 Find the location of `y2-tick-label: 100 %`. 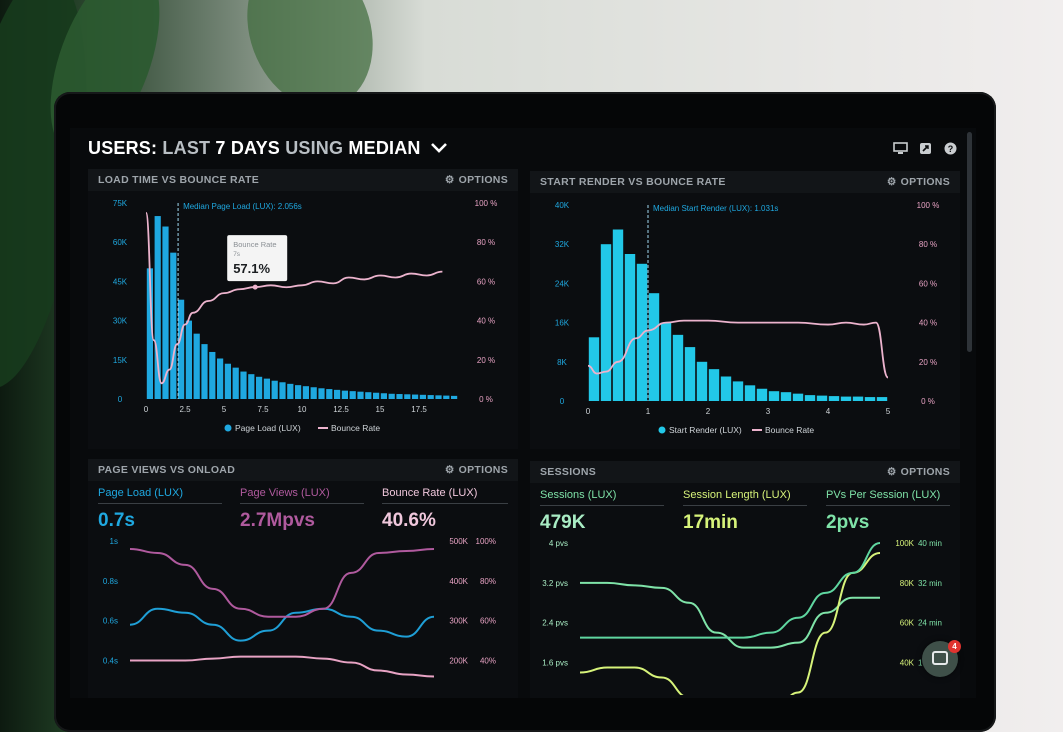

y2-tick-label: 100 % is located at coordinates (928, 205).